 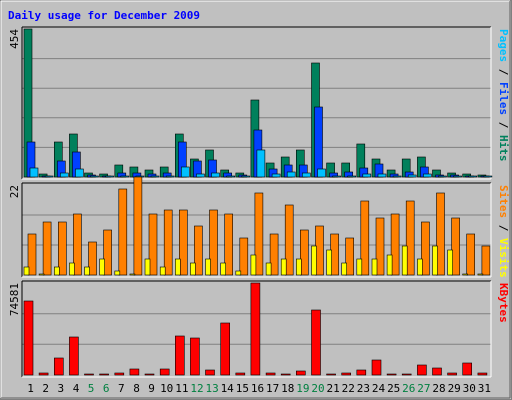 What do you see at coordinates (30, 388) in the screenshot?
I see `day-label-1: 1` at bounding box center [30, 388].